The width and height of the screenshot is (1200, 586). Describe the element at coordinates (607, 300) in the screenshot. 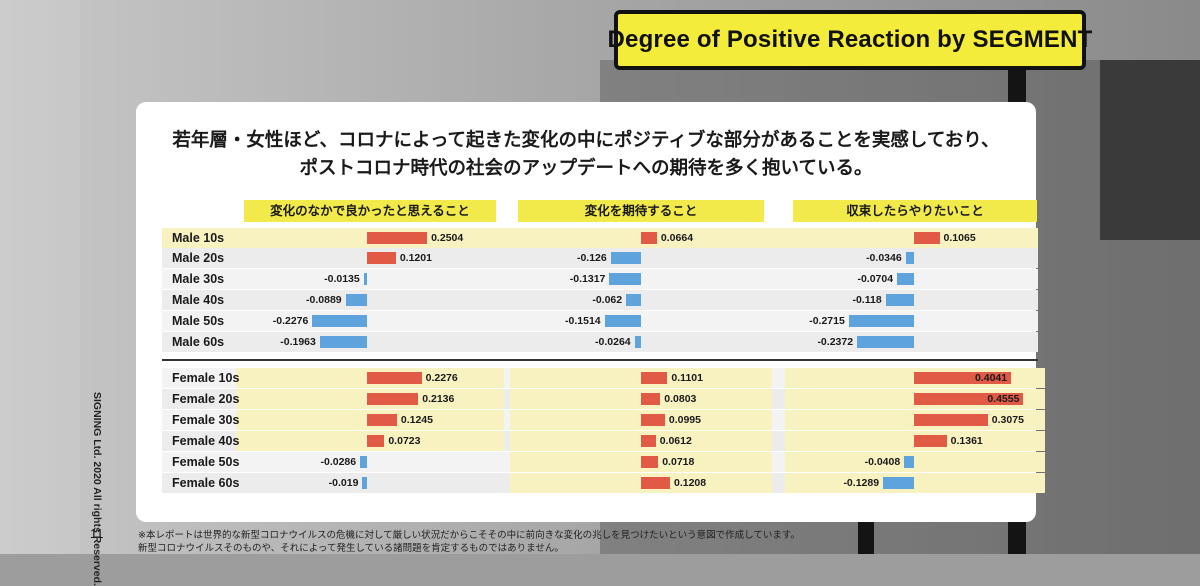

I see `data-label: -0.062` at that location.